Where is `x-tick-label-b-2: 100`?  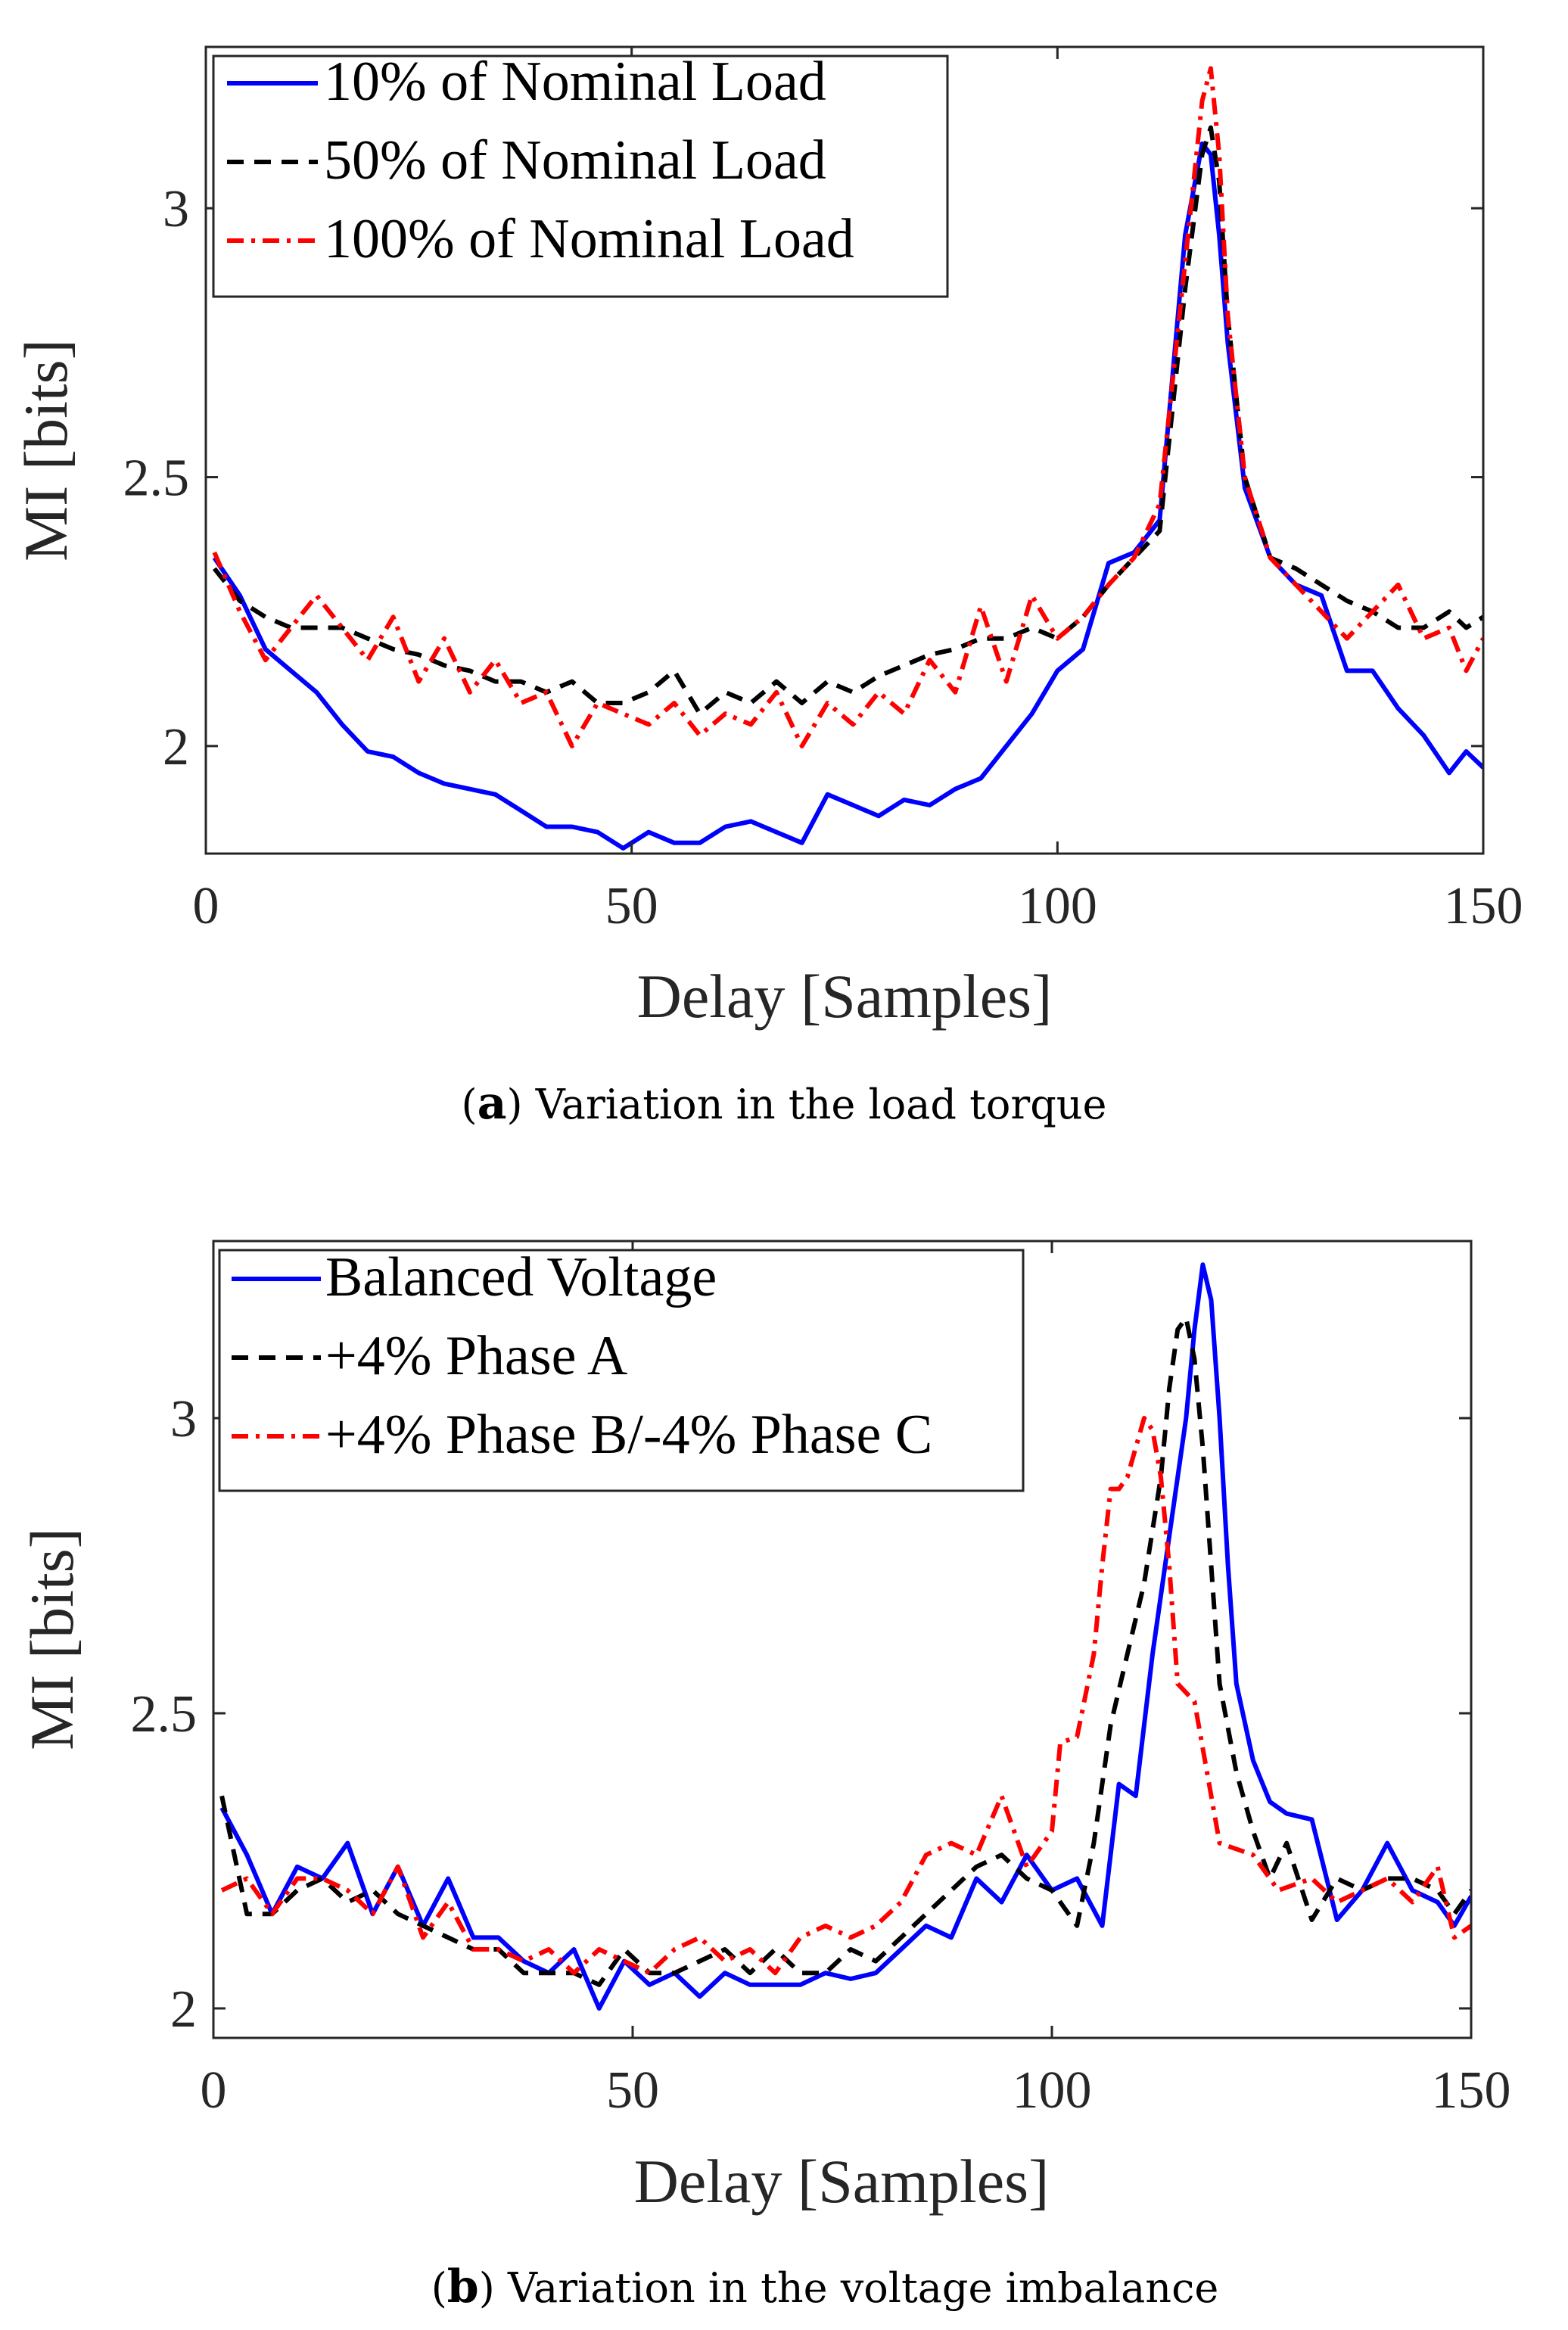
x-tick-label-b-2: 100 is located at coordinates (1052, 2090).